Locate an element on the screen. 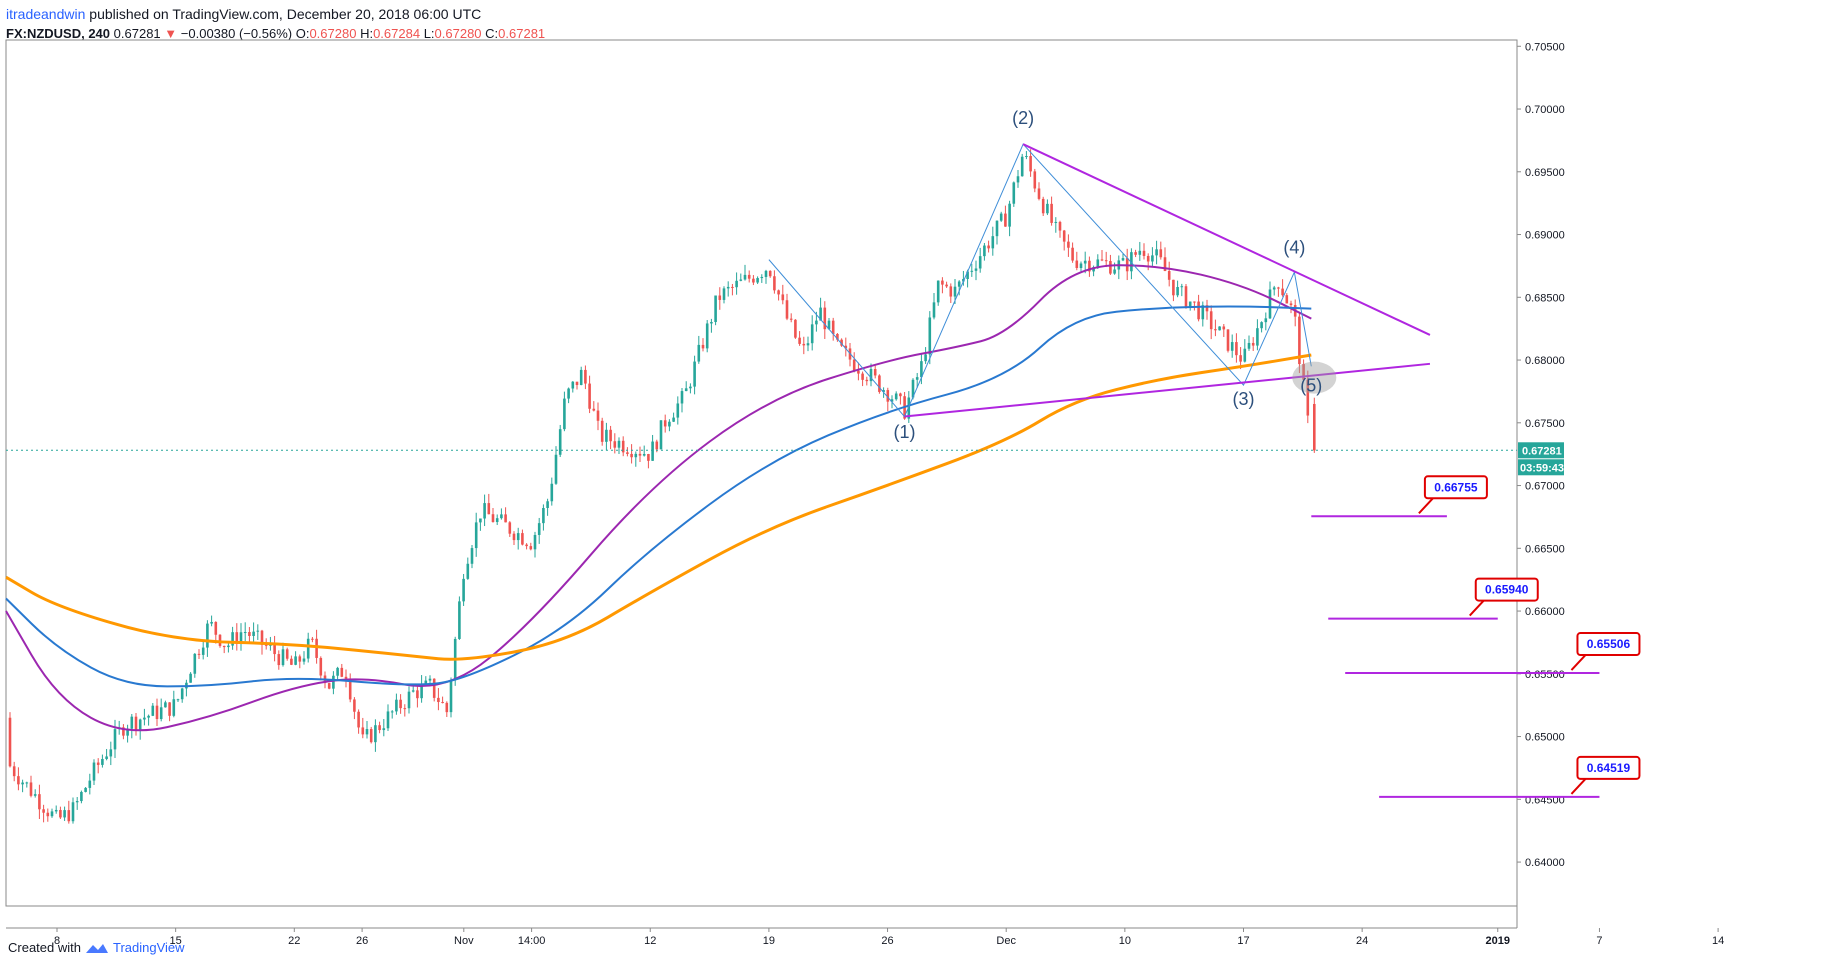 This screenshot has width=1828, height=968. footer: Created with TradingView is located at coordinates (96, 947).